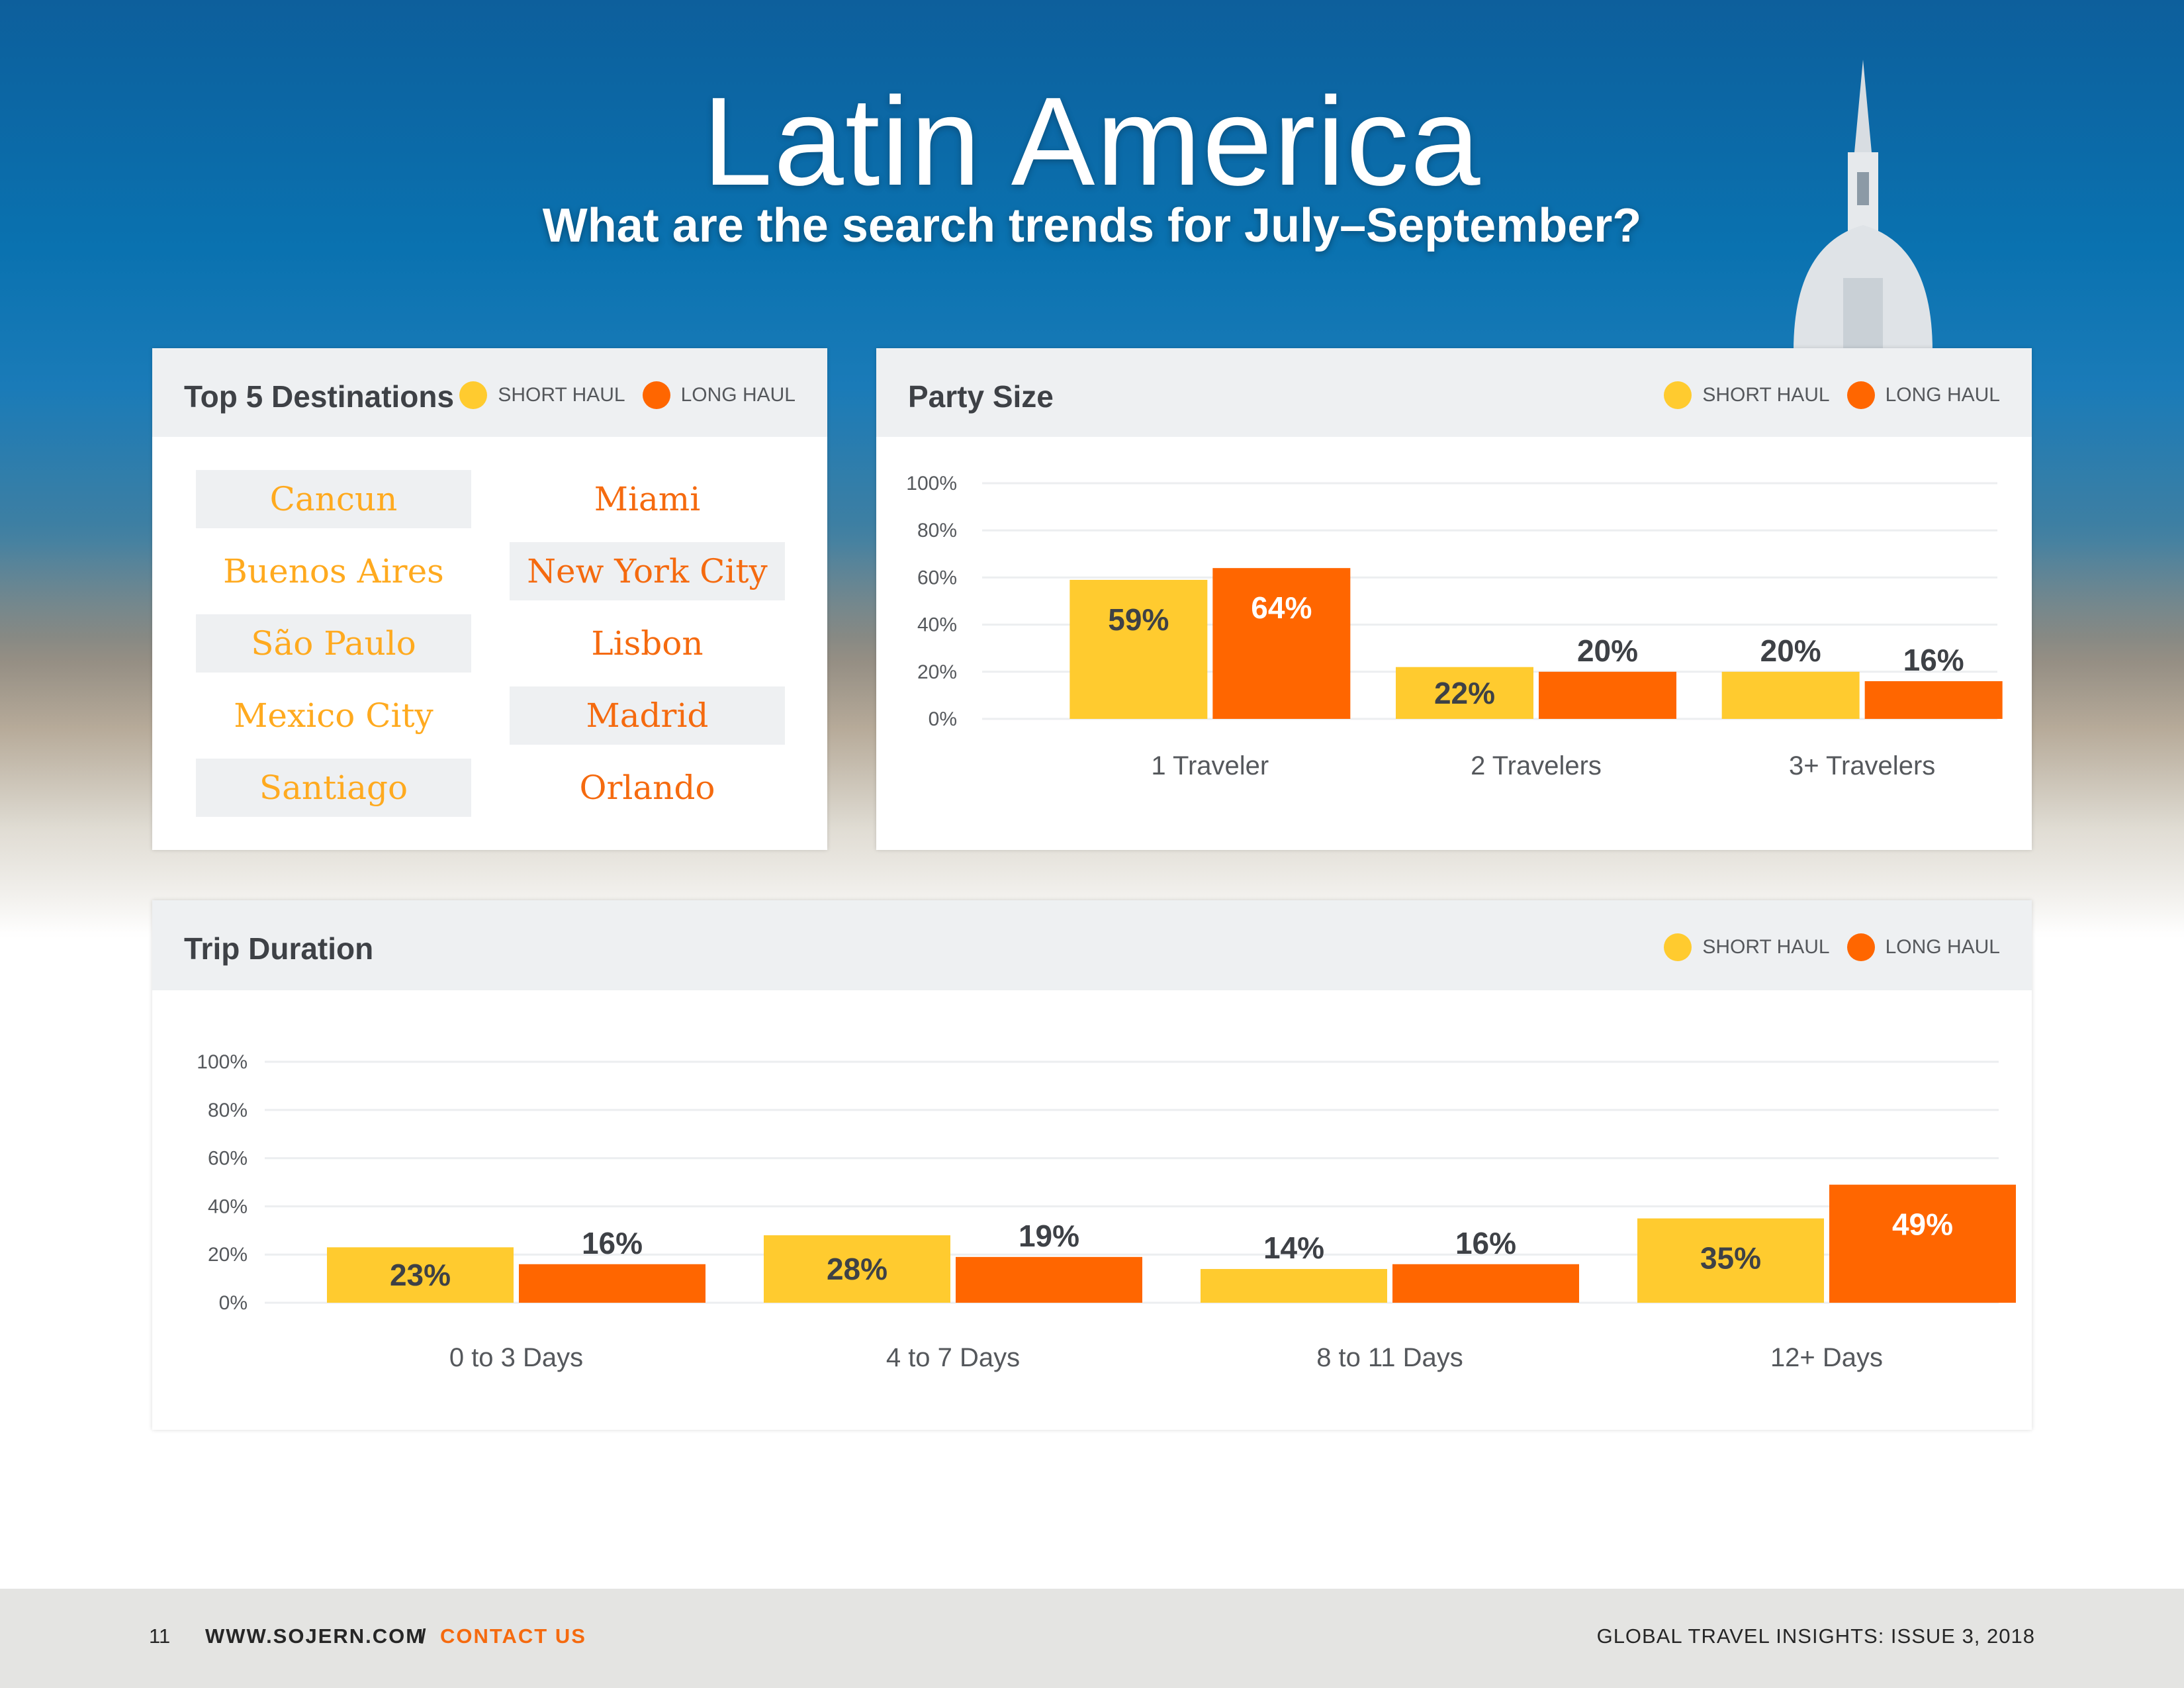  Describe the element at coordinates (516, 1358) in the screenshot. I see `x-category-label: 0 to 3 Days` at that location.